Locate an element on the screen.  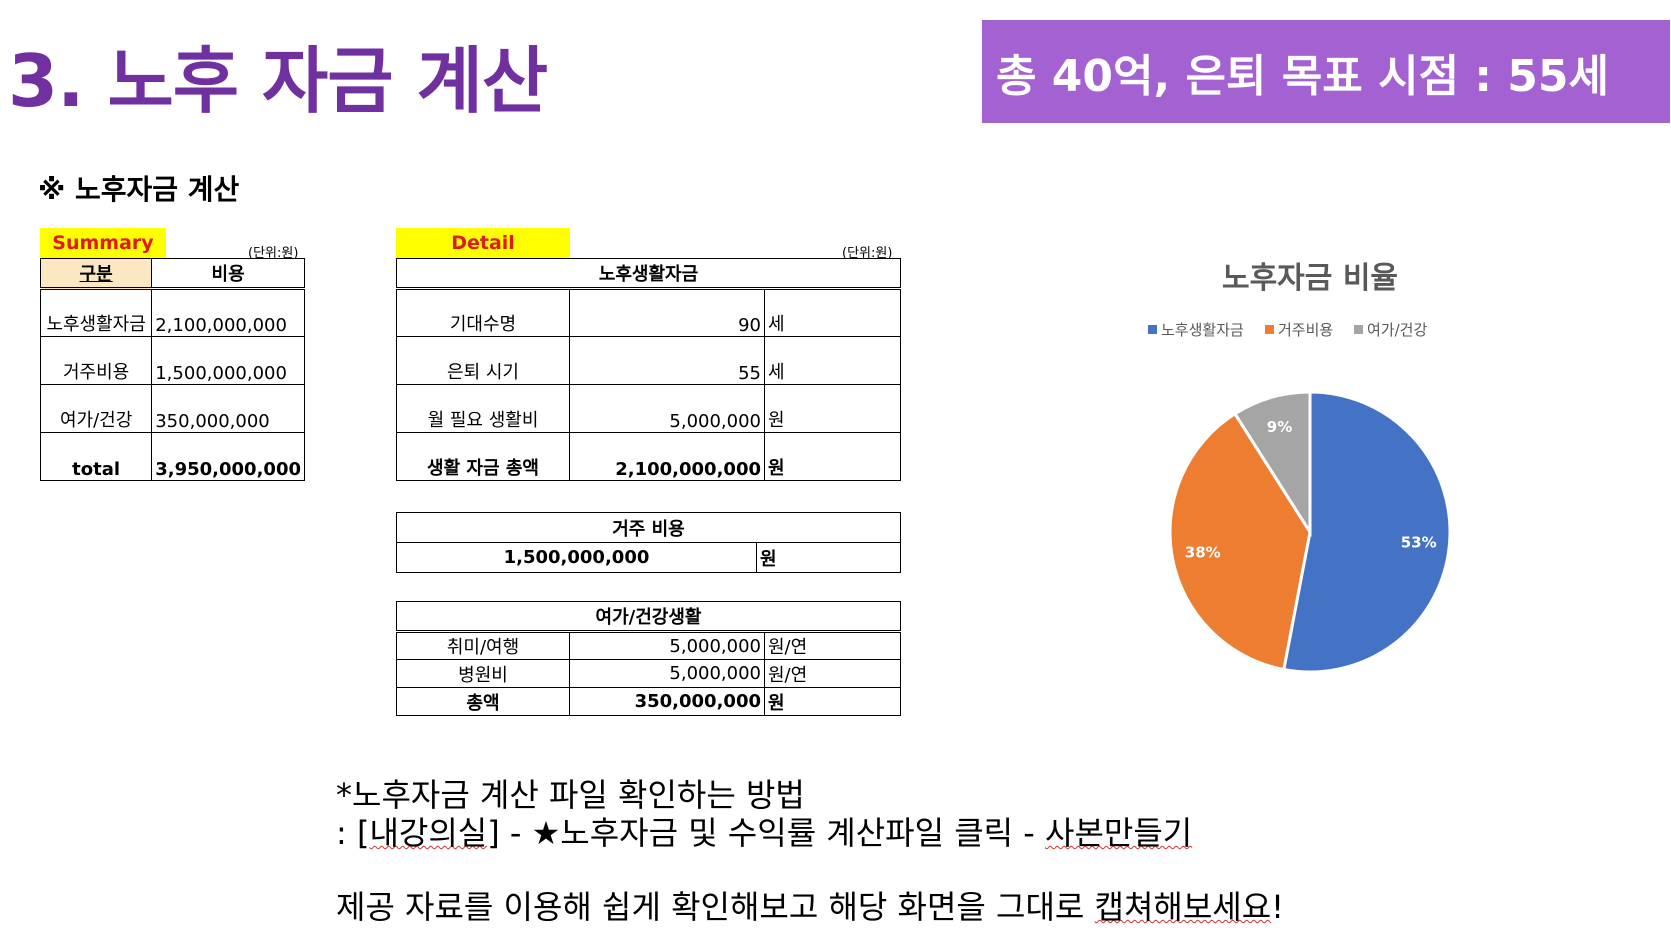
detail-housing-table: 거주 비용 1,500,000,000 원 is located at coordinates (648, 542).